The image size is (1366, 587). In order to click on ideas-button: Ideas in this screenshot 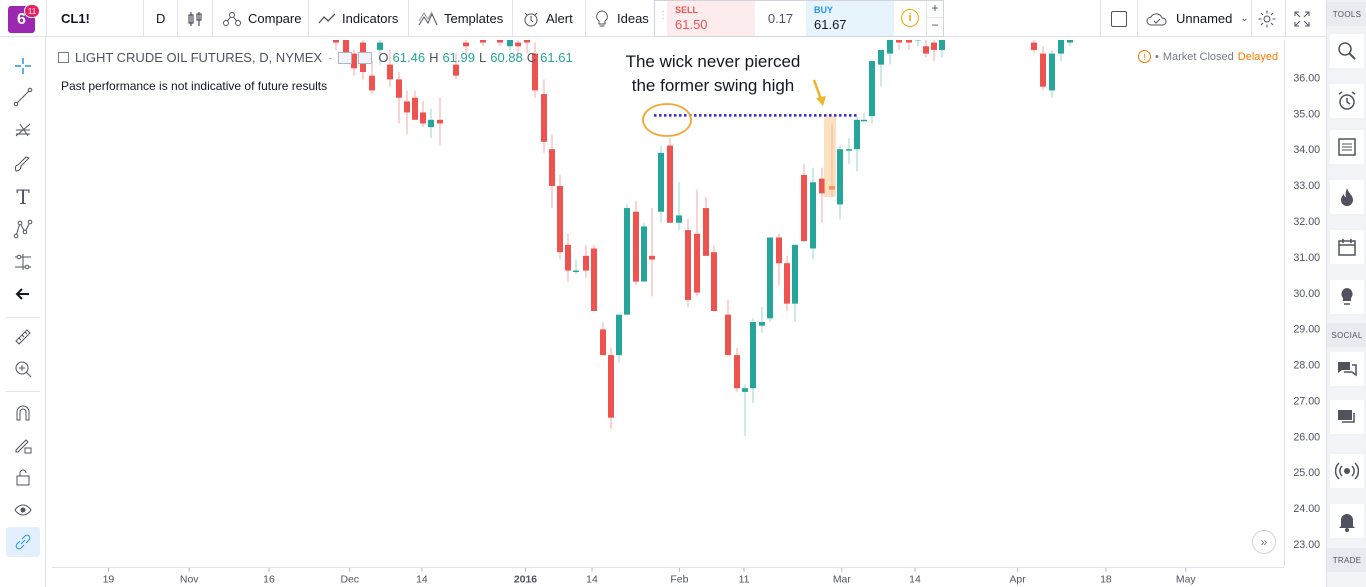, I will do `click(622, 18)`.